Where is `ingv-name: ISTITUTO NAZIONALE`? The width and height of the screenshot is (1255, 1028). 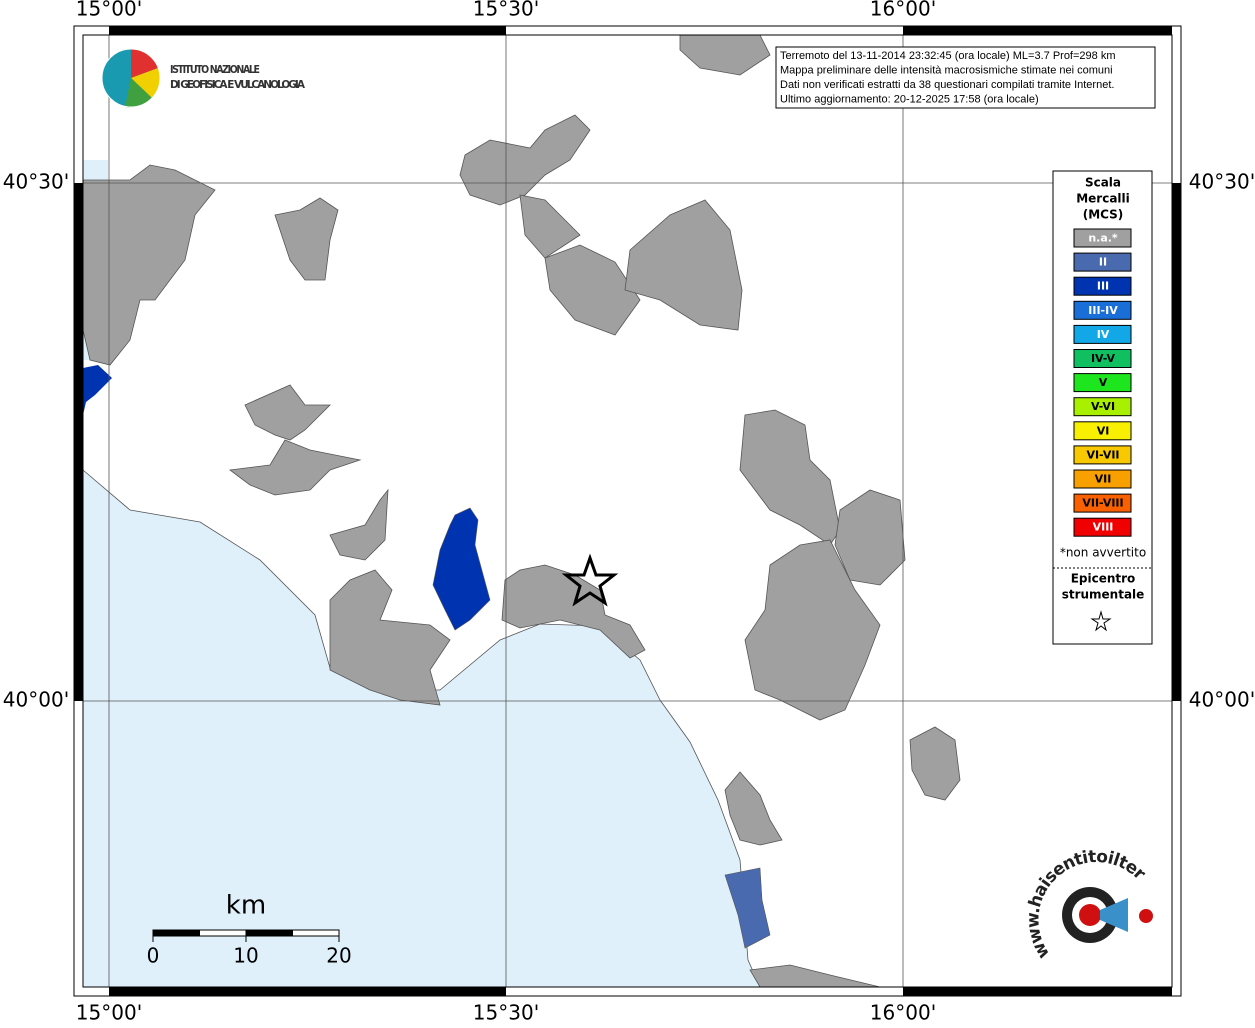
ingv-name: ISTITUTO NAZIONALE is located at coordinates (215, 70).